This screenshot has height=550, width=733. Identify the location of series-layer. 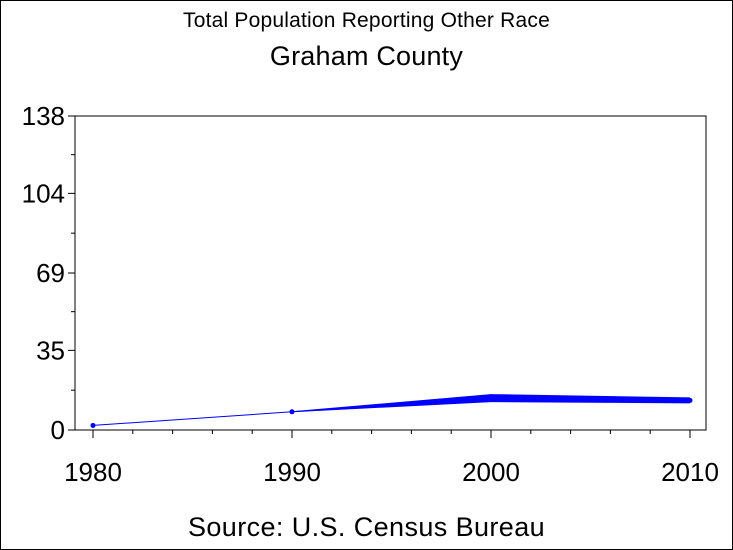
(391, 411).